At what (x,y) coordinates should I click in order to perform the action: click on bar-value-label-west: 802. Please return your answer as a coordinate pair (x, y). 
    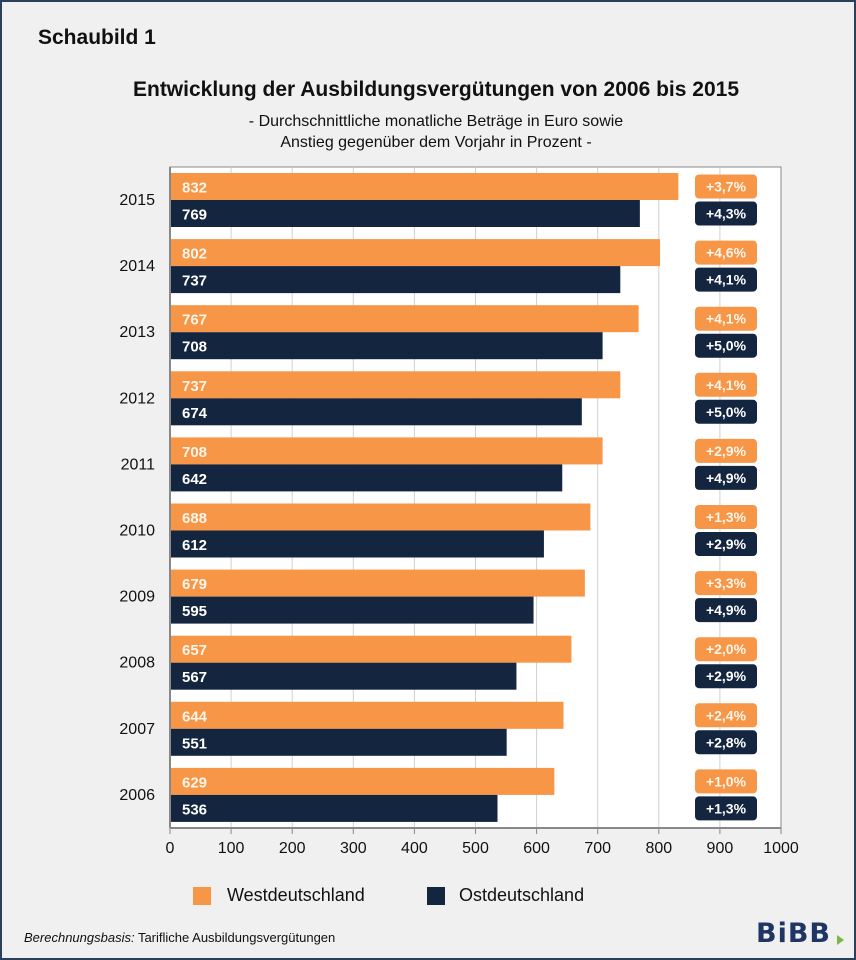
    Looking at the image, I should click on (194, 254).